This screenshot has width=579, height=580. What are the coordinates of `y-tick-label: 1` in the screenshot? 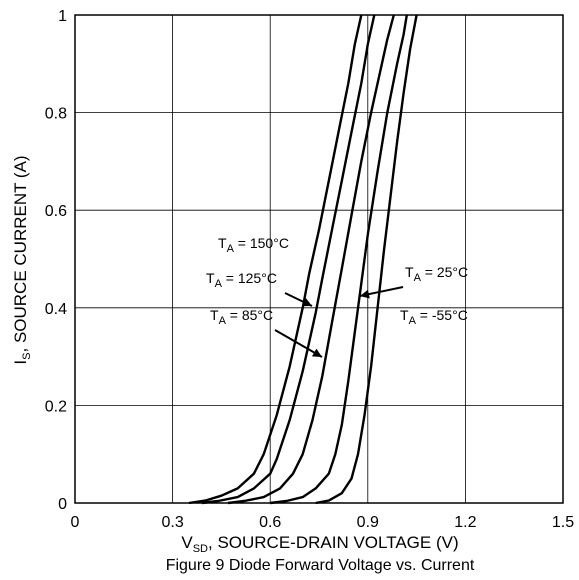 It's located at (62, 16).